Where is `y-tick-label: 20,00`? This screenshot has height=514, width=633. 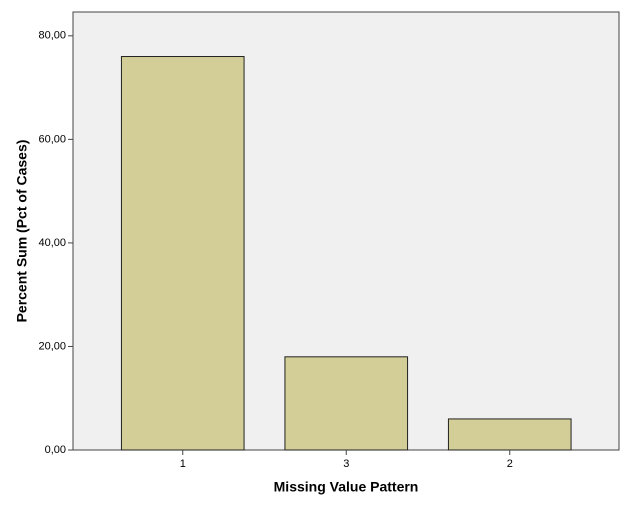 y-tick-label: 20,00 is located at coordinates (52, 346).